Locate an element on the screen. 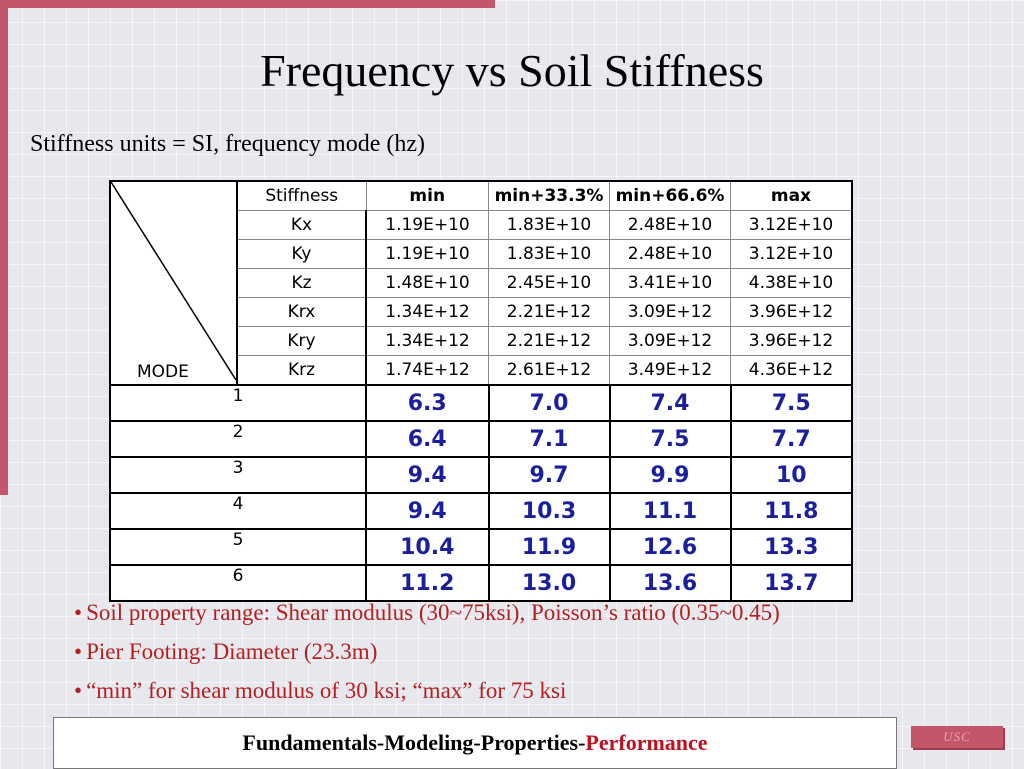  header-min-33: min+33.3% is located at coordinates (549, 195).